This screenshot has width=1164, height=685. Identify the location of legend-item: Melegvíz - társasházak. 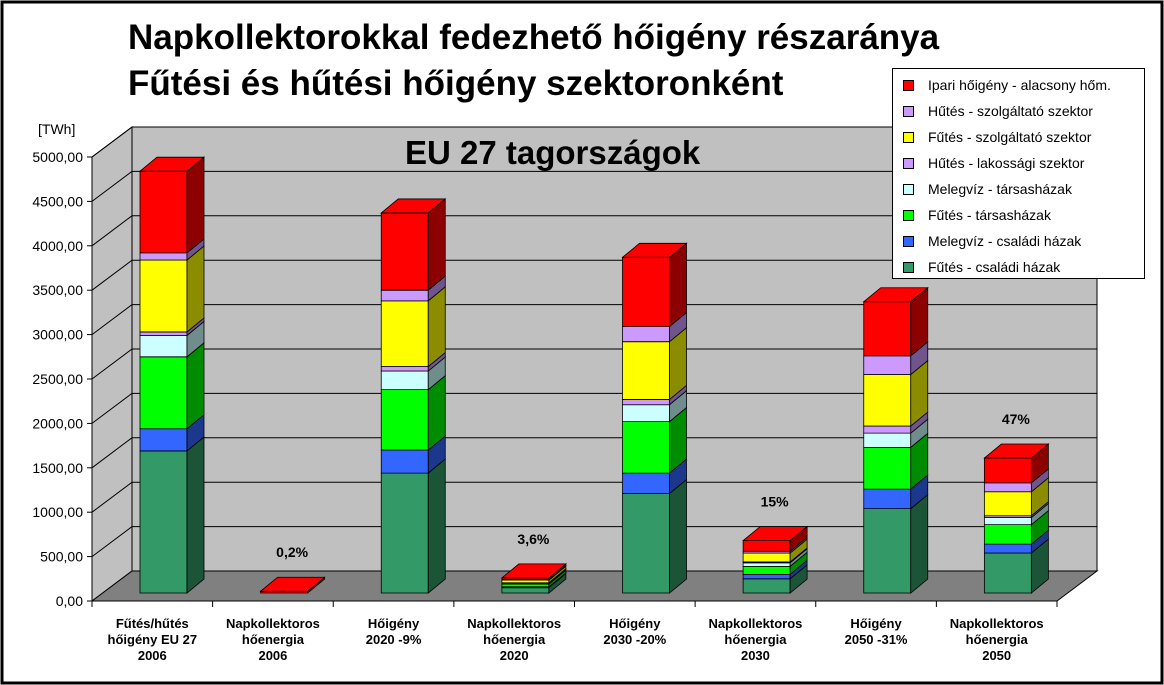
(987, 189).